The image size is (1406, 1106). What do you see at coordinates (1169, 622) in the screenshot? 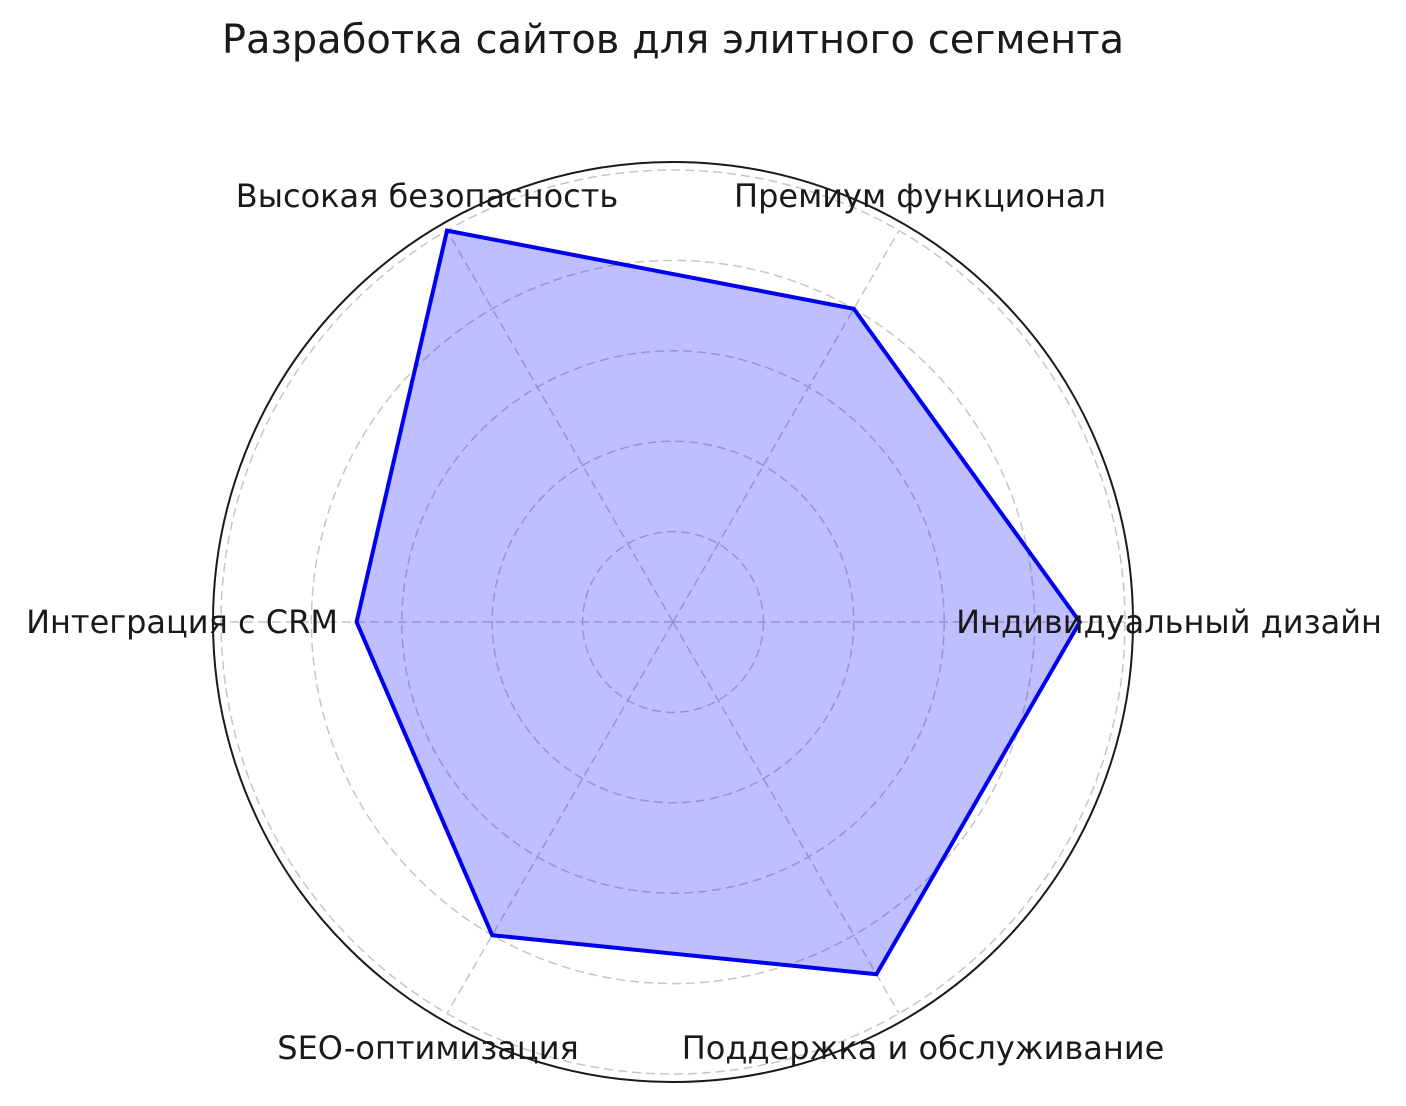
I see `axis-label-individual-design: Индивидуальный дизайн` at bounding box center [1169, 622].